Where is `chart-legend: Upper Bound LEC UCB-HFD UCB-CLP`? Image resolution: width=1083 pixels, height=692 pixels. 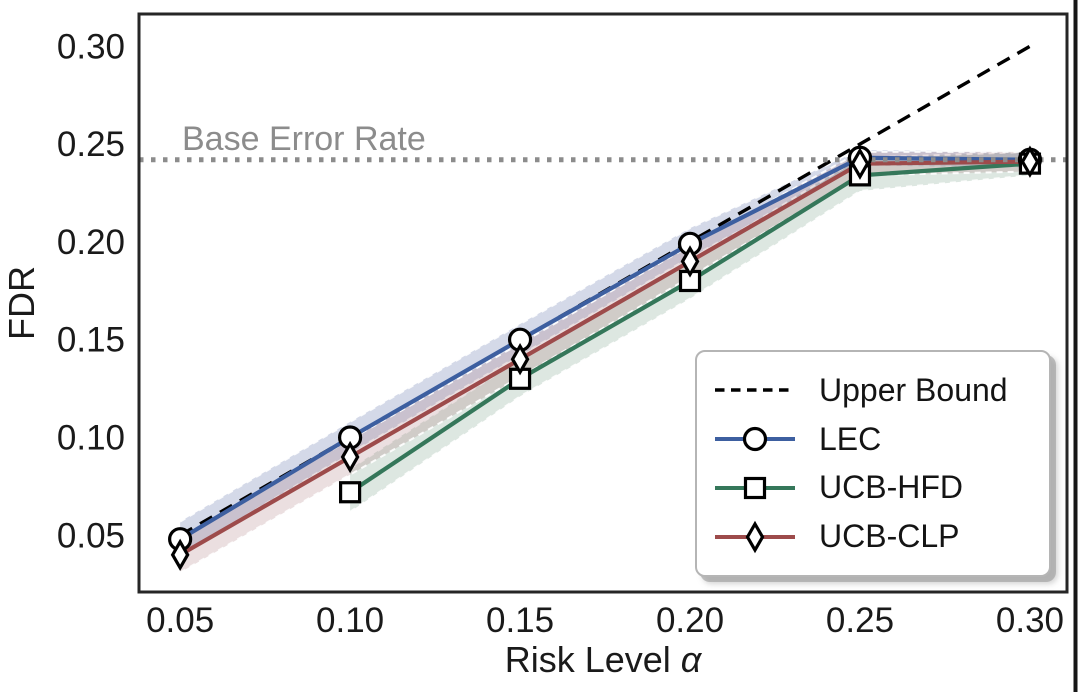 chart-legend: Upper Bound LEC UCB-HFD UCB-CLP is located at coordinates (873, 463).